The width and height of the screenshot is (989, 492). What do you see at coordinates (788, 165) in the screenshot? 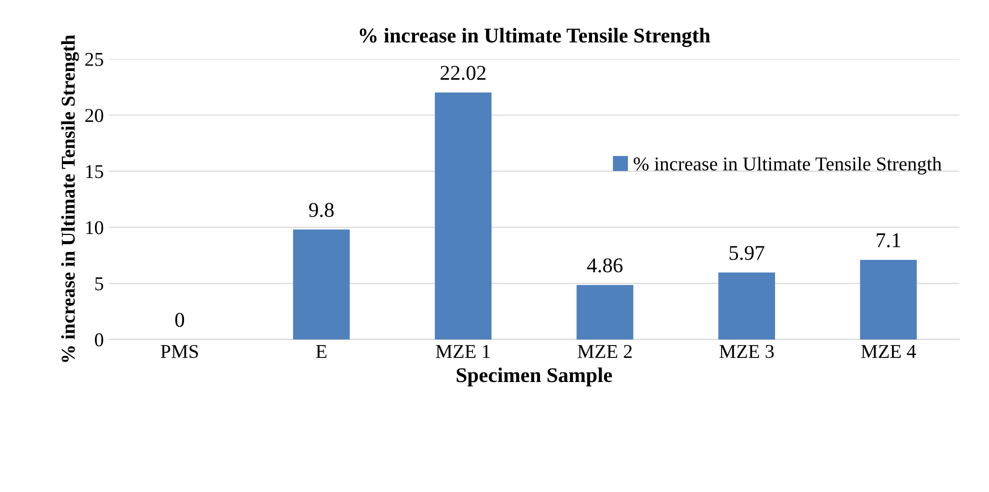
I see `legend-label: % increase in Ultimate Tensile Strength` at bounding box center [788, 165].